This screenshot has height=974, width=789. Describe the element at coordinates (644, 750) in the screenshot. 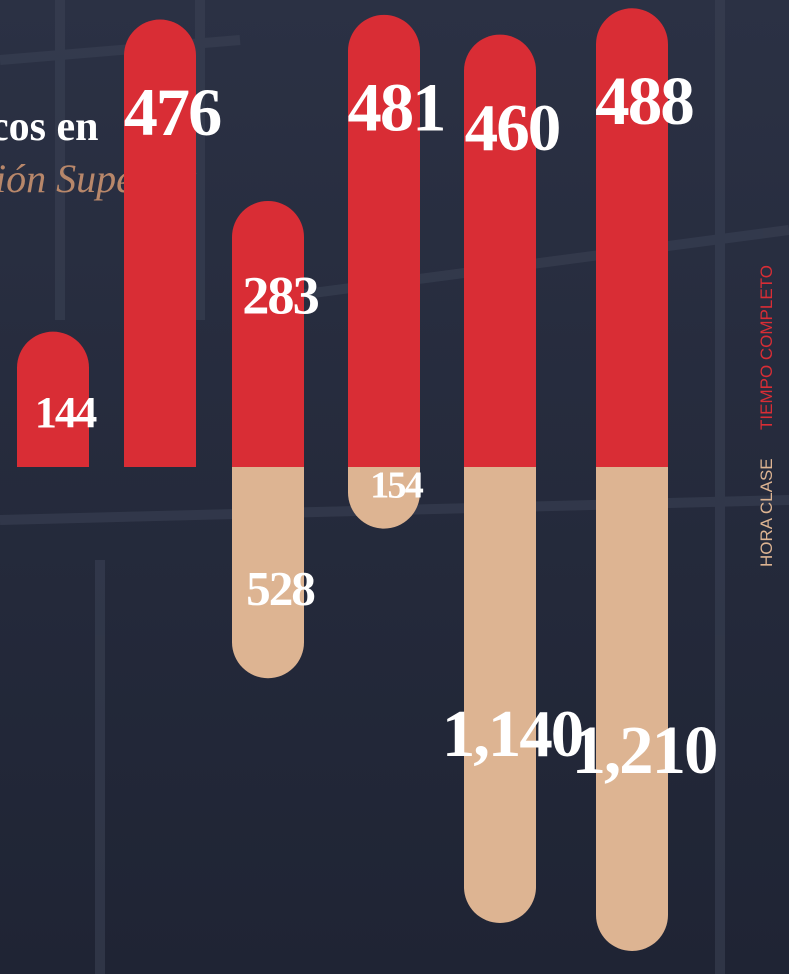

I see `value-label: 1,210` at that location.